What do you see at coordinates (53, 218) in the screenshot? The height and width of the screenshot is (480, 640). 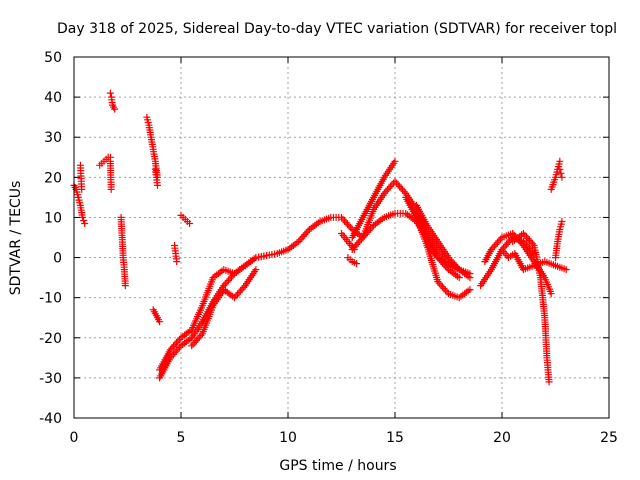 I see `y-tick-label: 10` at bounding box center [53, 218].